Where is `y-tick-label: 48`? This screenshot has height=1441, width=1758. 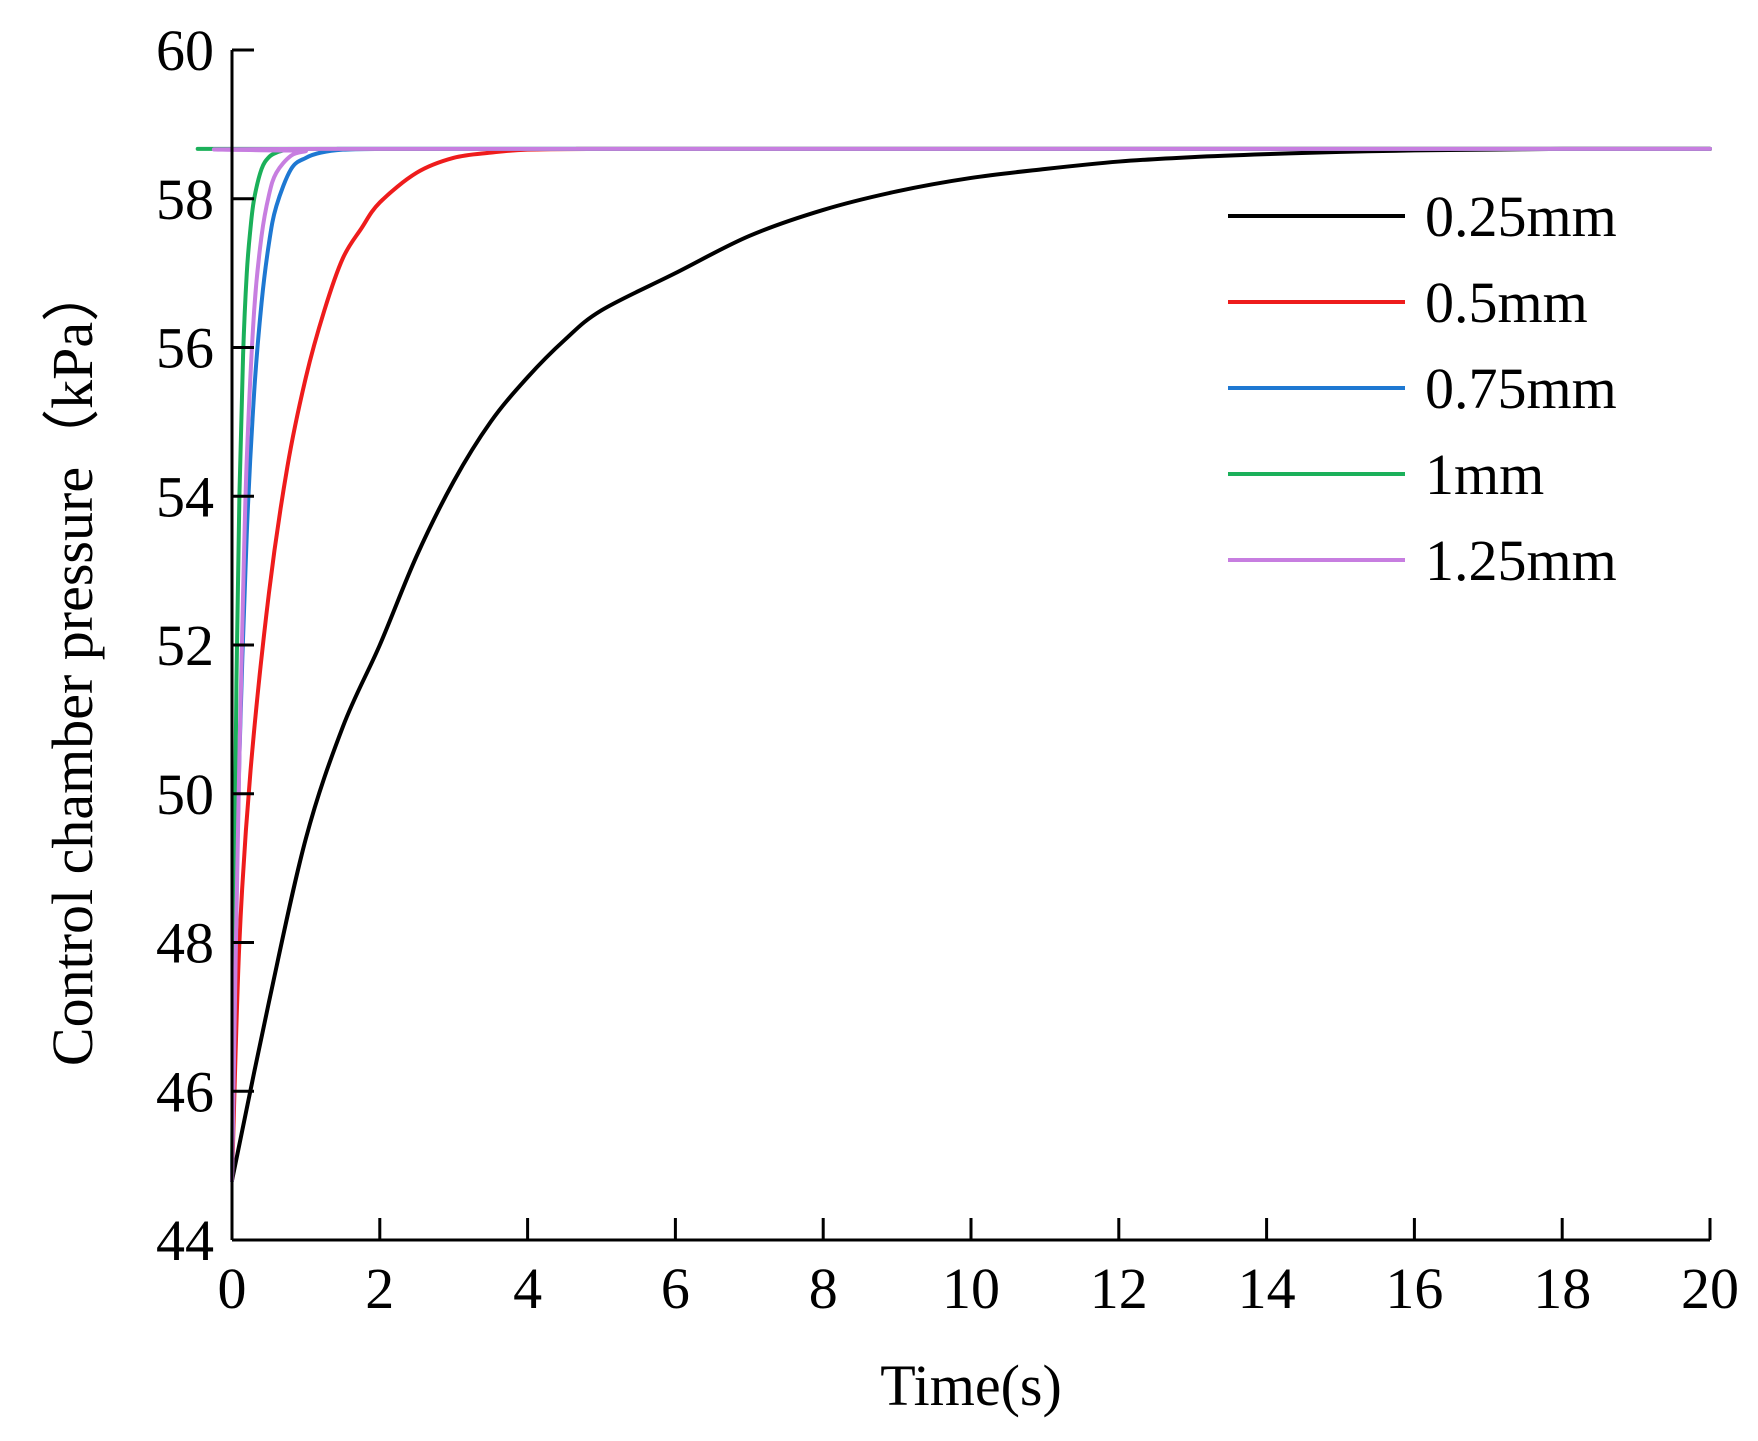 y-tick-label: 48 is located at coordinates (185, 943).